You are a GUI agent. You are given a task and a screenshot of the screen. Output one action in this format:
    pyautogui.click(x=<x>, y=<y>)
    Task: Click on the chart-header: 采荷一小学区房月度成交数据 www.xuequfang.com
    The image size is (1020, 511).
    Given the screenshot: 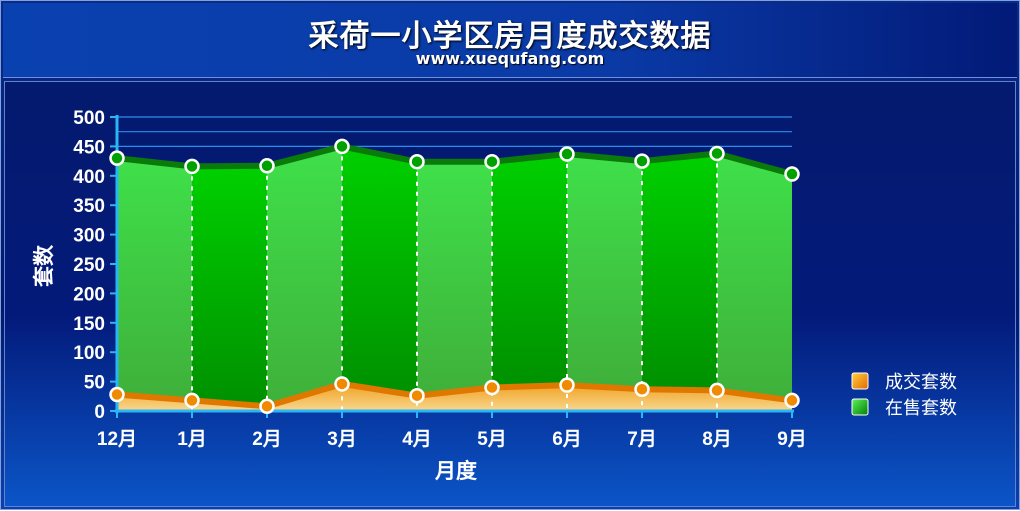 What is the action you would take?
    pyautogui.click(x=510, y=40)
    